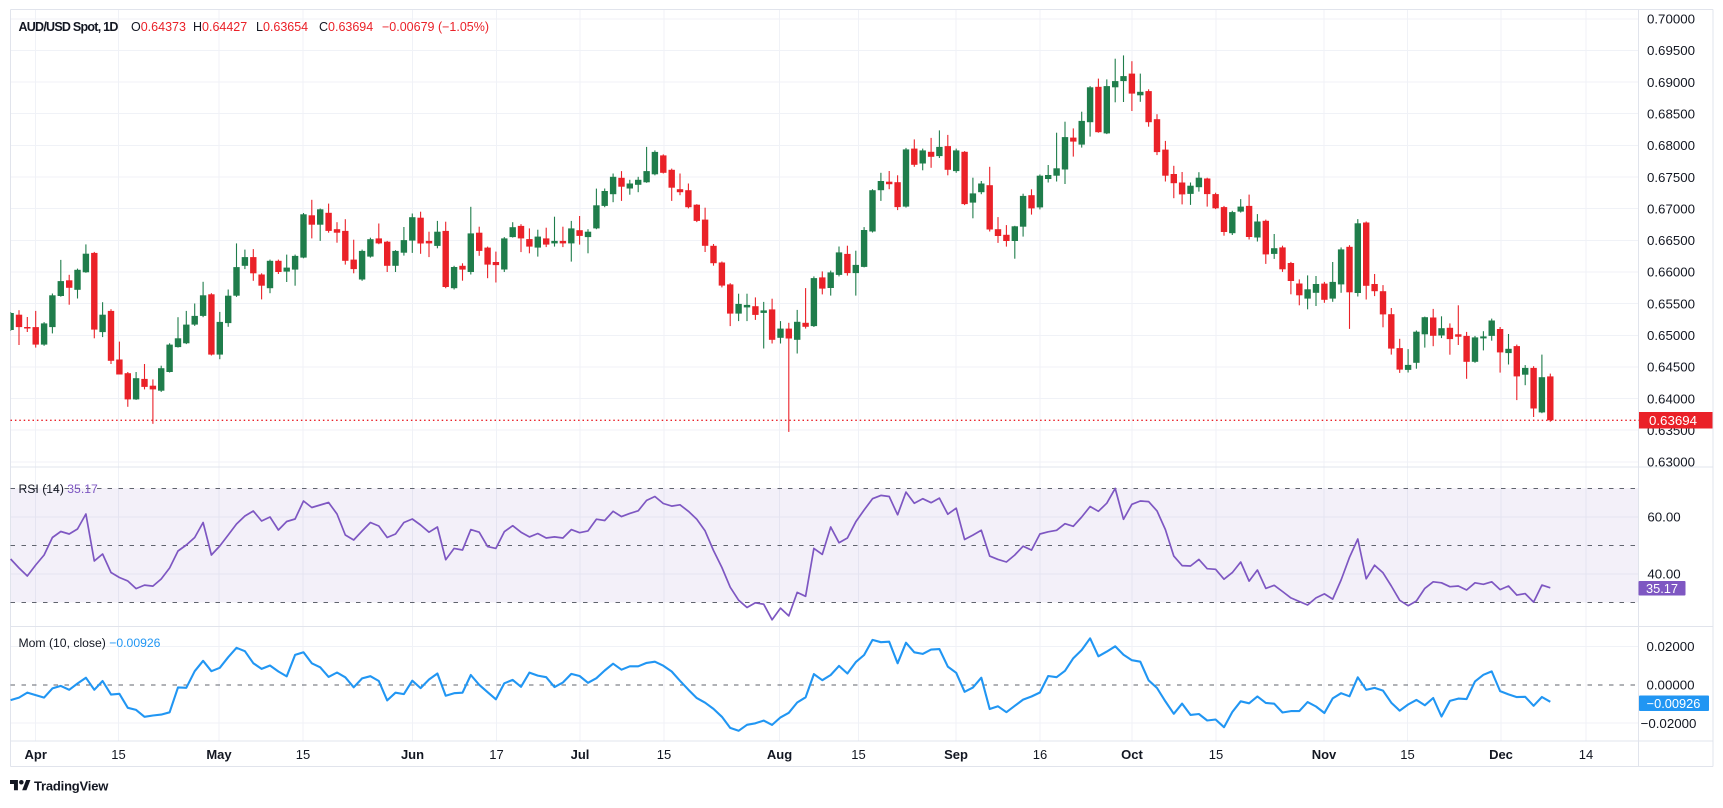  What do you see at coordinates (1671, 113) in the screenshot?
I see `svg-text: 0.68500` at bounding box center [1671, 113].